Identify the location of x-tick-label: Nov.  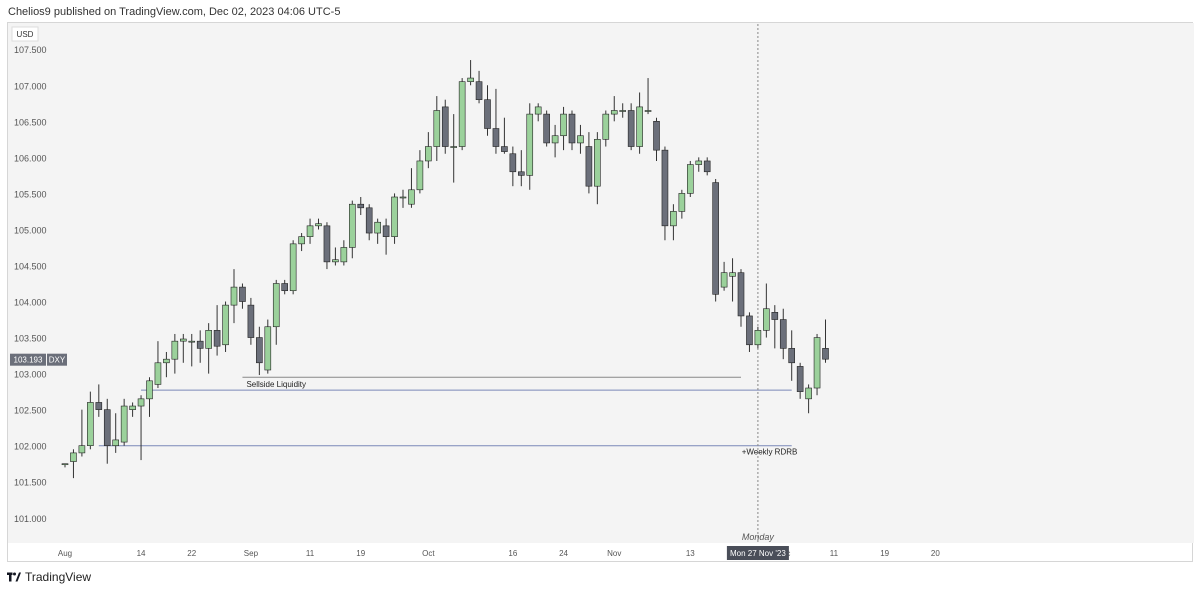
(614, 553).